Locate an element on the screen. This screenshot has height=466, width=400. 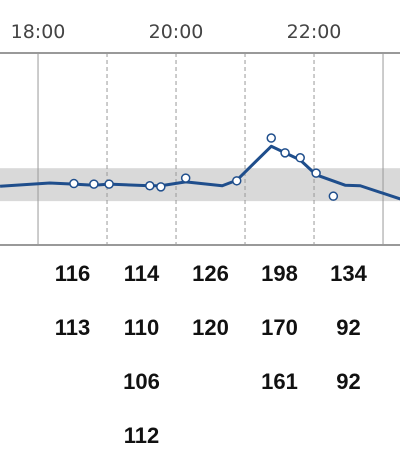
reading-value: 113 is located at coordinates (73, 327).